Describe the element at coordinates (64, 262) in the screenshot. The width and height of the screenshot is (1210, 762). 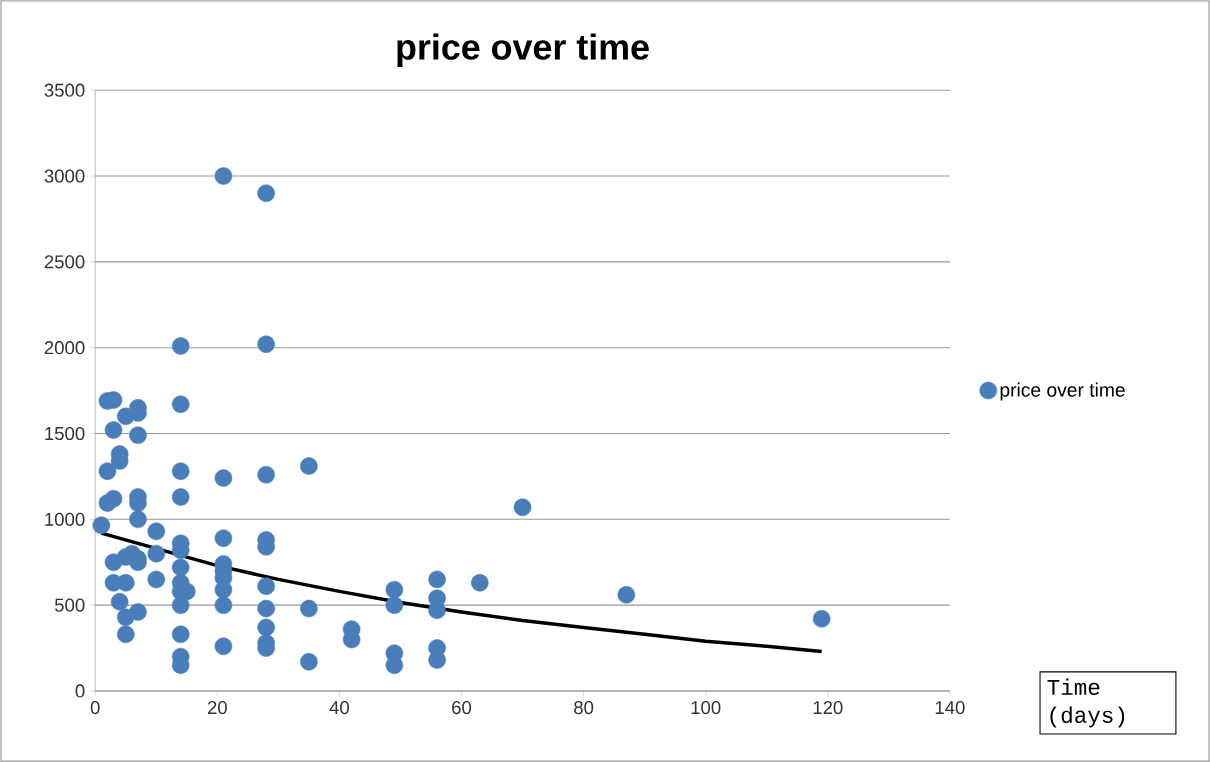
I see `y-tick-label: 2500` at that location.